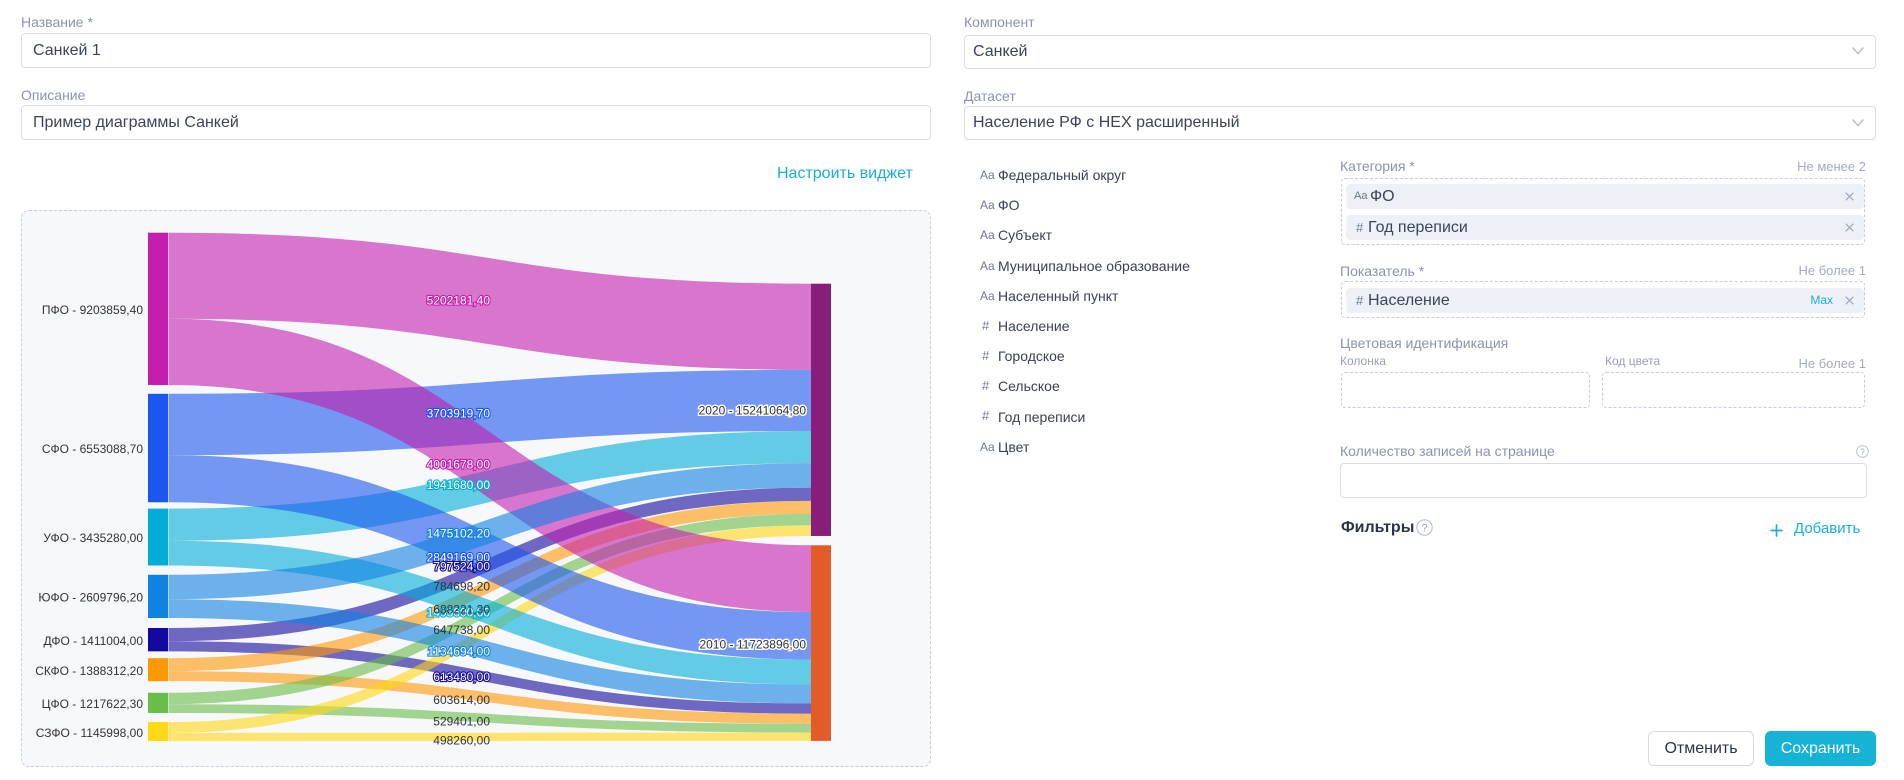  Describe the element at coordinates (459, 414) in the screenshot. I see `svg-text: 3703919,70` at that location.